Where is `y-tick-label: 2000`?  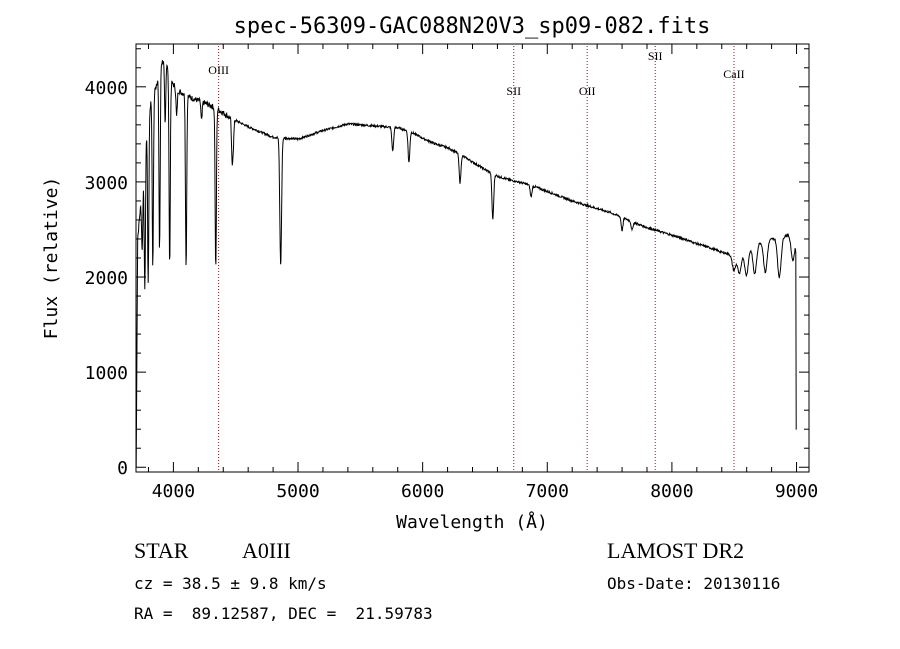 y-tick-label: 2000 is located at coordinates (106, 278).